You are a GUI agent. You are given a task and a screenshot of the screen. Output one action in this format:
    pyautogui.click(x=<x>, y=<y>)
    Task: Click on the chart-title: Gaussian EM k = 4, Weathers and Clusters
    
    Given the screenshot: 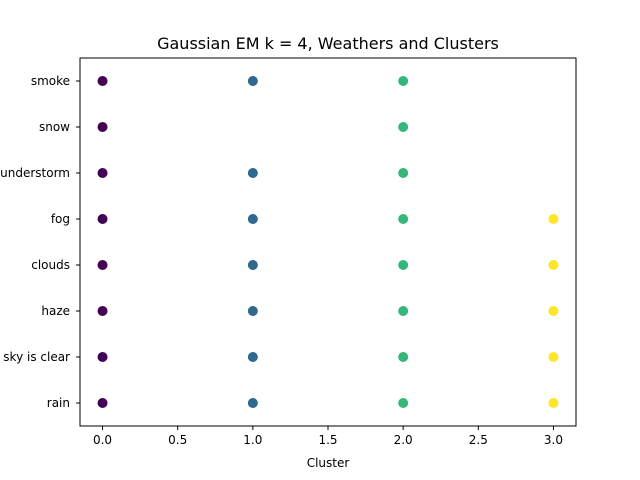 What is the action you would take?
    pyautogui.click(x=328, y=43)
    